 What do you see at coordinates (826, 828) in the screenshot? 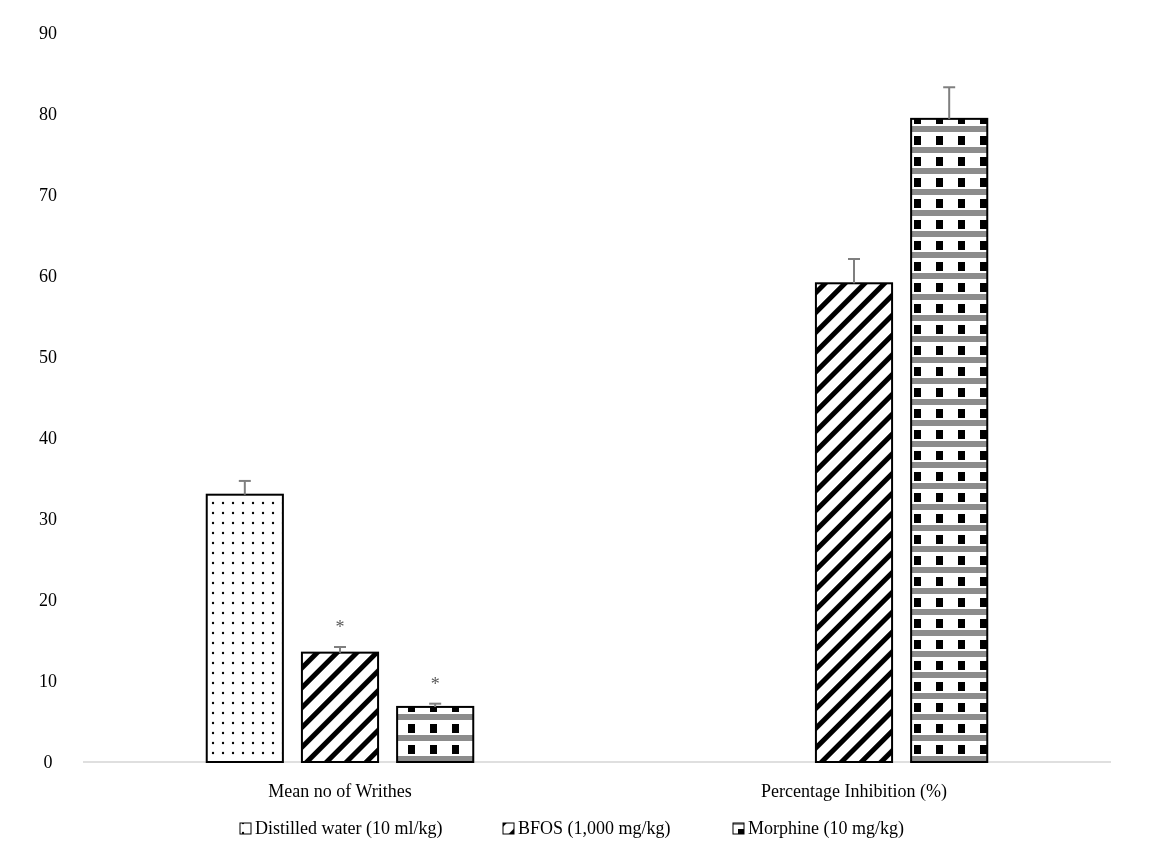
I see `legend-label: Morphine (10 mg/kg)` at bounding box center [826, 828].